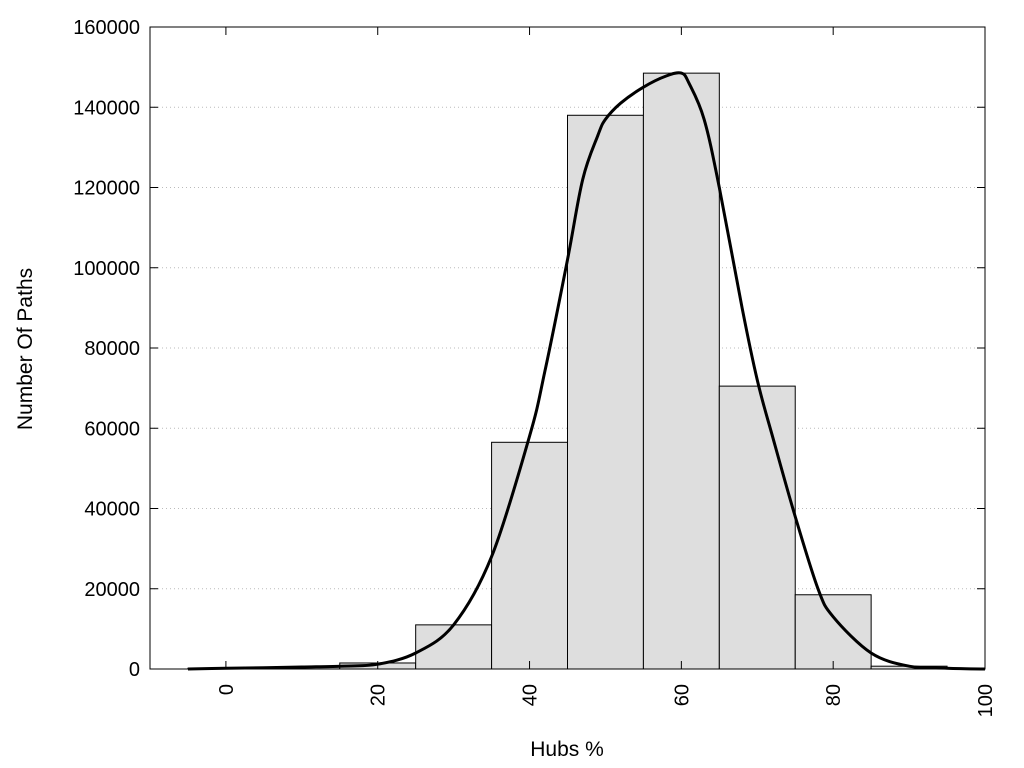 The image size is (1024, 768). I want to click on y-tick-label: 60000, so click(112, 429).